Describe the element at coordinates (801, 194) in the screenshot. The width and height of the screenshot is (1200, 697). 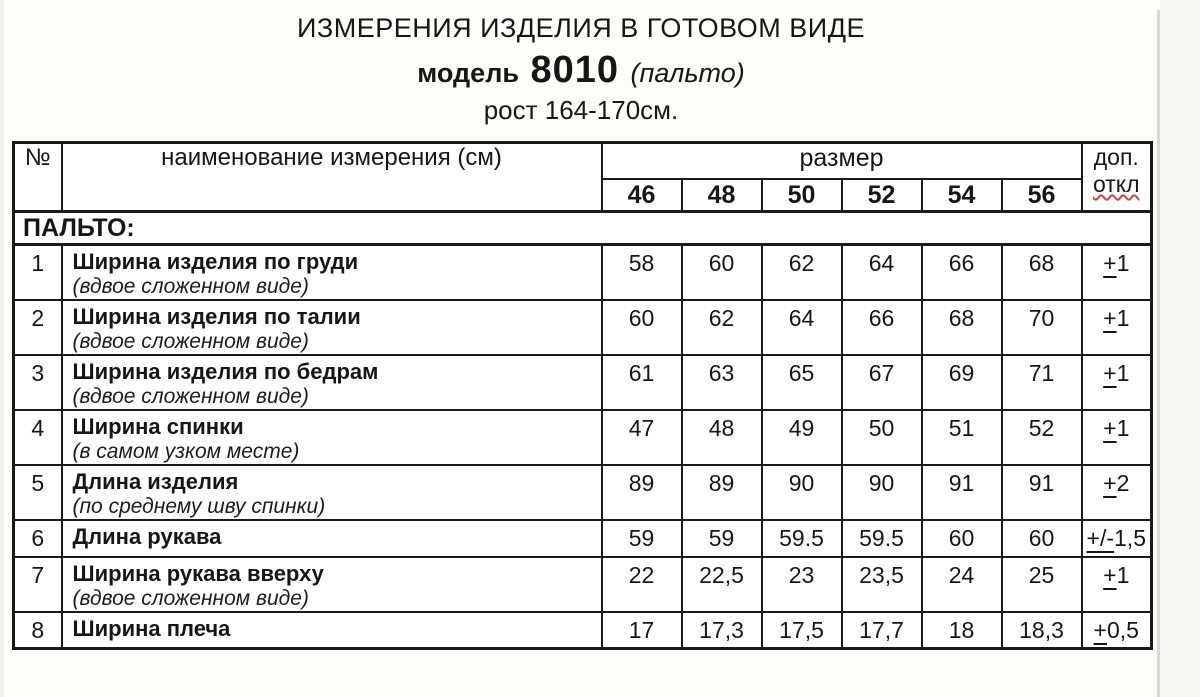
I see `size-column-header-50: 50` at that location.